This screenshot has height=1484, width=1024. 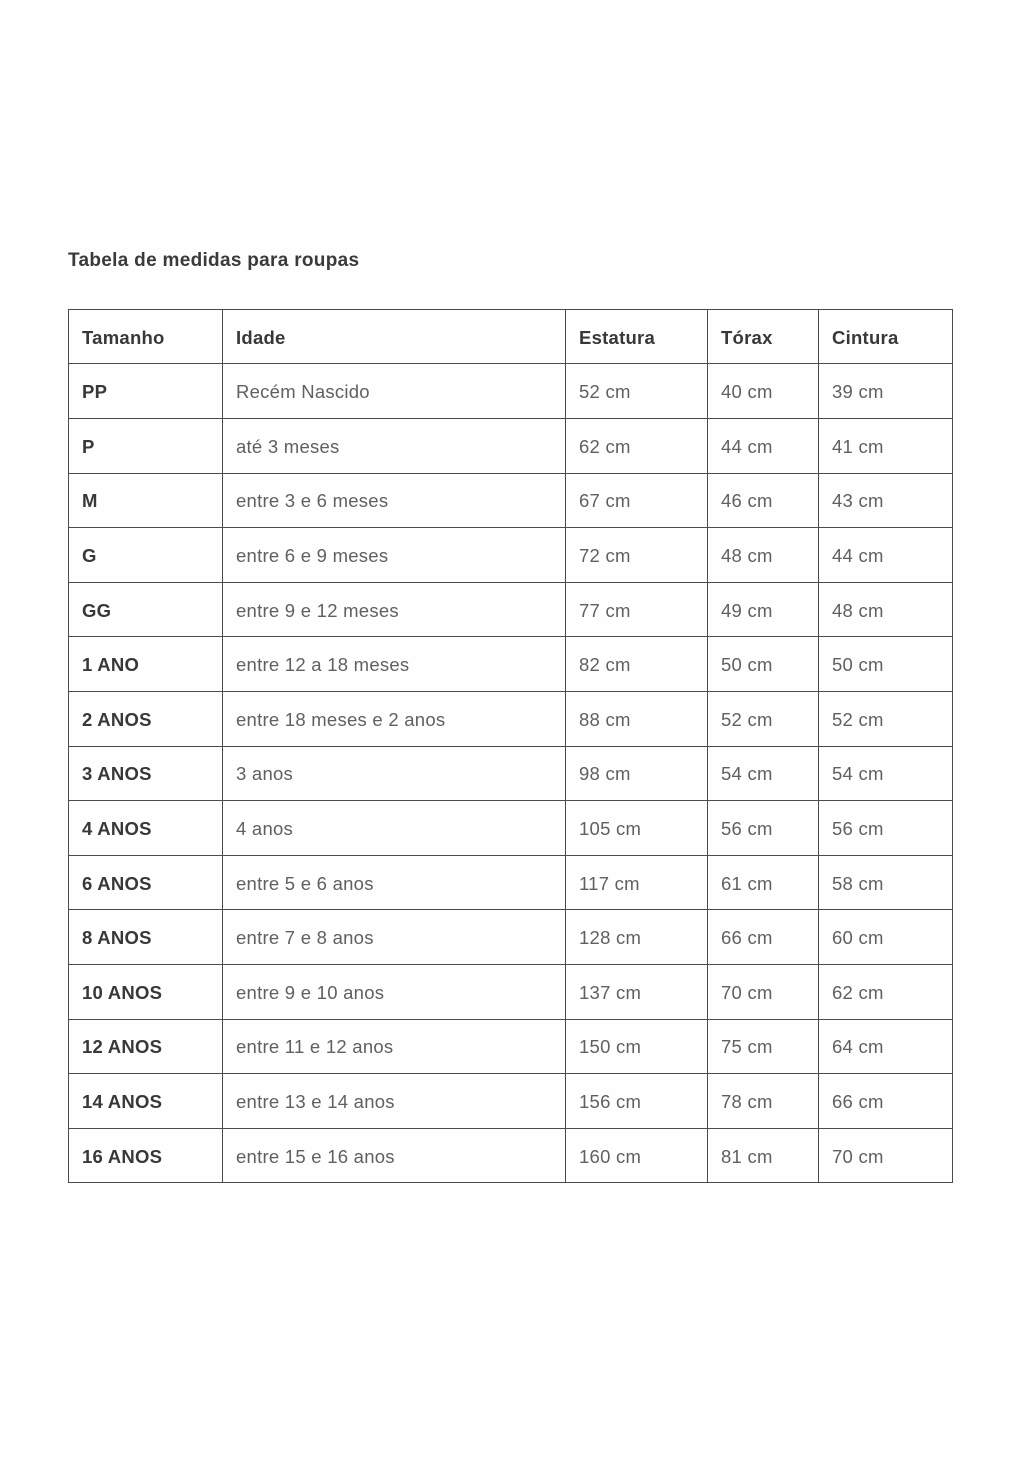 What do you see at coordinates (636, 391) in the screenshot?
I see `cell-estatura: 52 cm` at bounding box center [636, 391].